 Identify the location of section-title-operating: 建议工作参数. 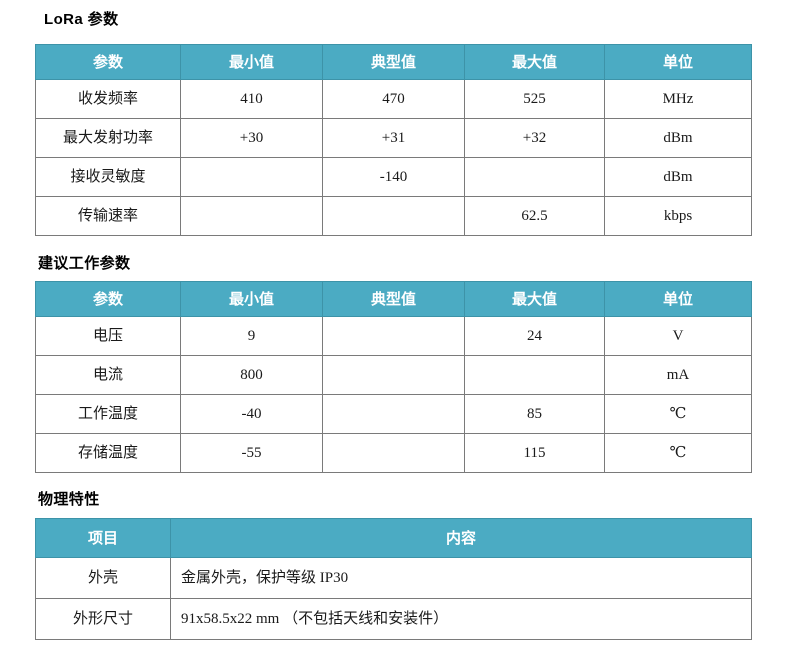
(84, 263).